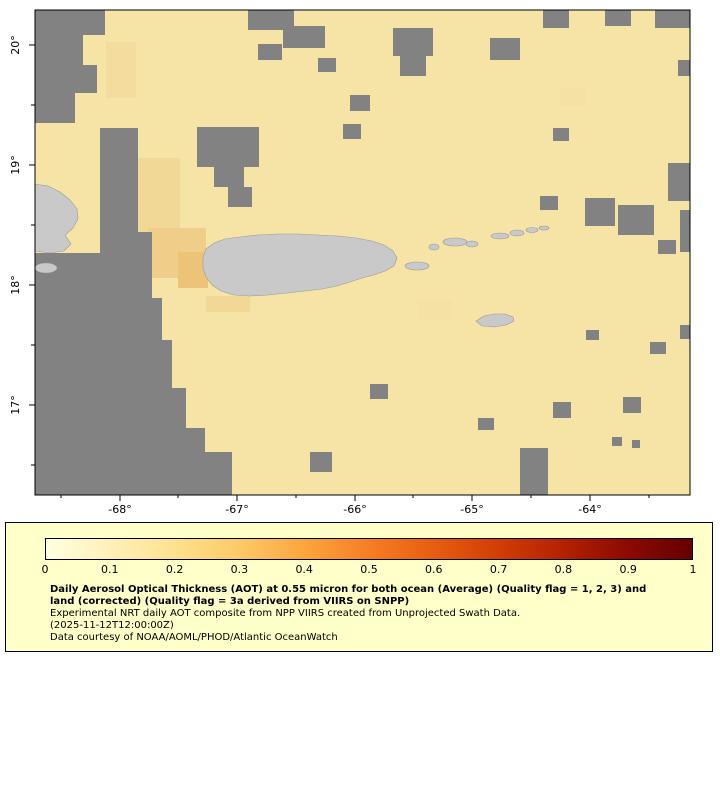  Describe the element at coordinates (495, 320) in the screenshot. I see `island-st-croix` at that location.